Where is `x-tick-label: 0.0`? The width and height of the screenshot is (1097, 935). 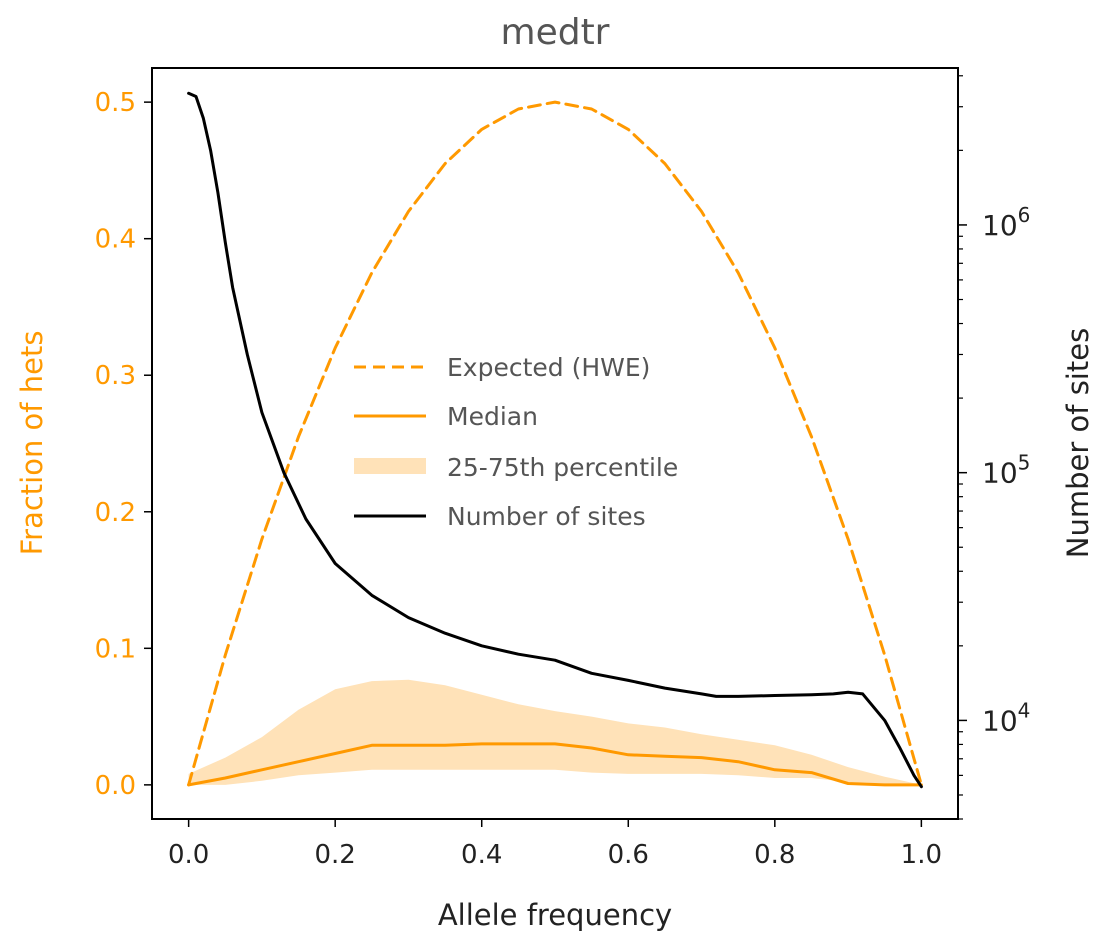 x-tick-label: 0.0 is located at coordinates (188, 855).